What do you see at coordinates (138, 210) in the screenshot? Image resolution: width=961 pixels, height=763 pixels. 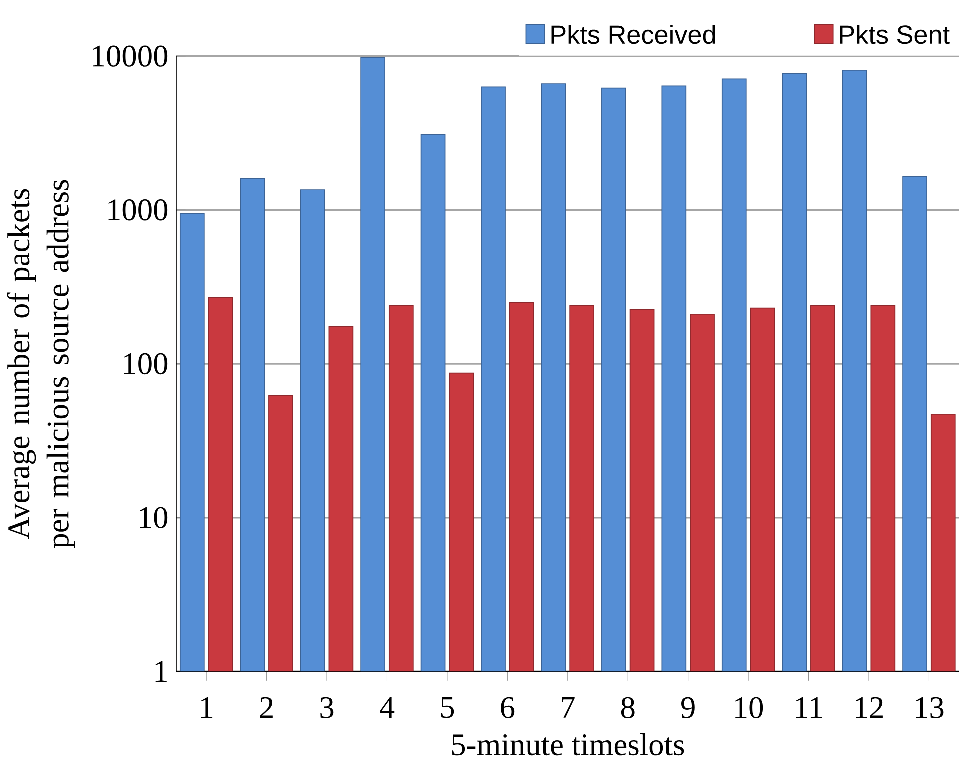 I see `y-tick-label: 1000` at bounding box center [138, 210].